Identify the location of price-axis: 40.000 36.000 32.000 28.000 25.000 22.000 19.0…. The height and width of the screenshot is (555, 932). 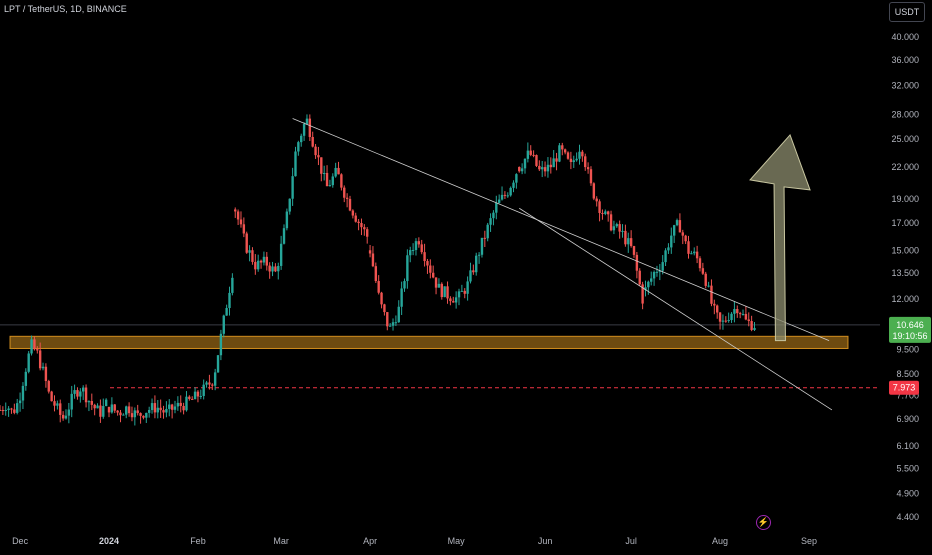
(905, 277).